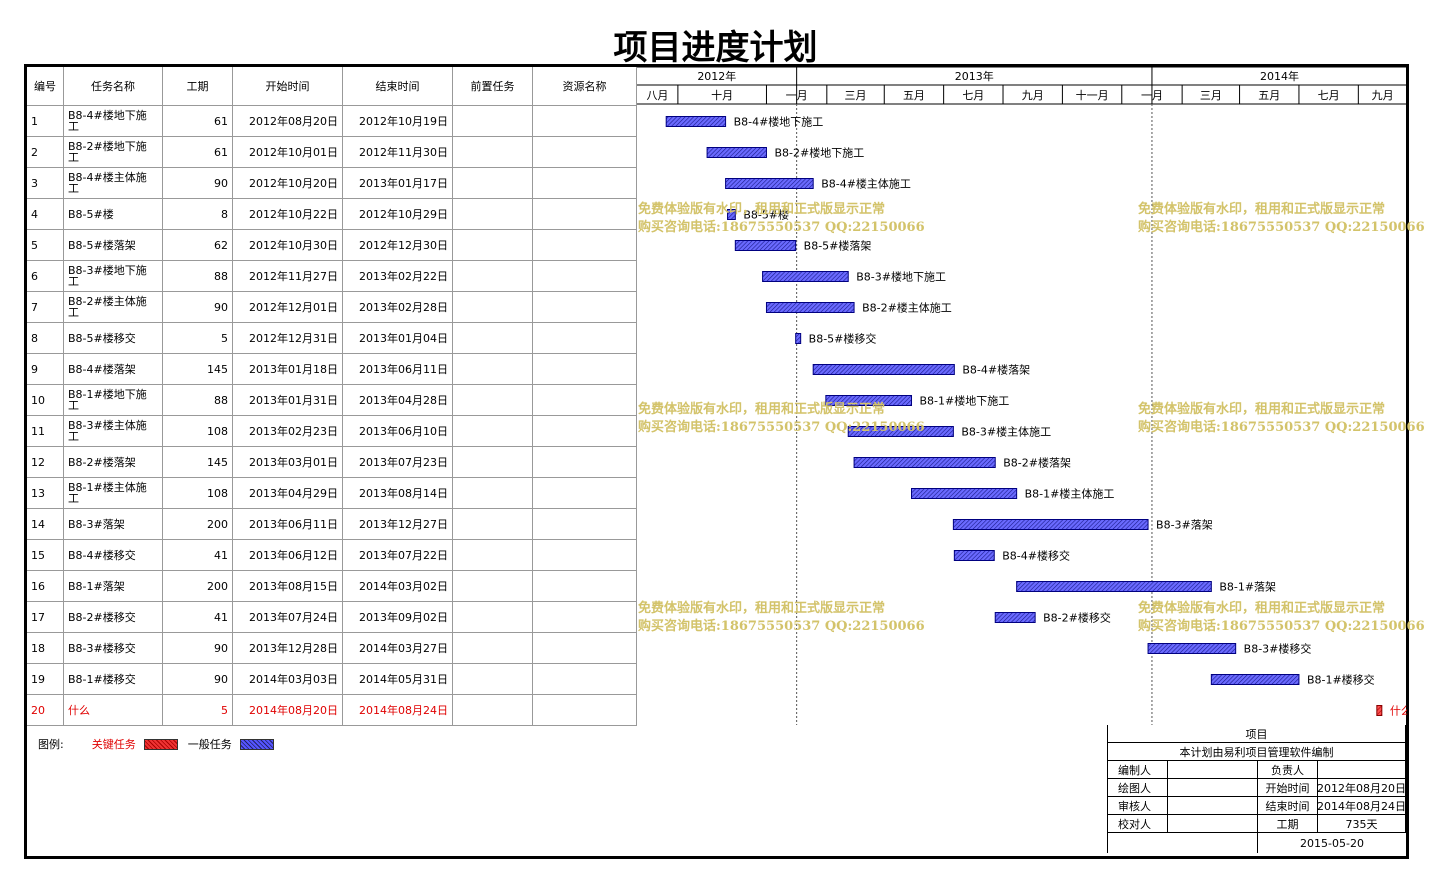 The width and height of the screenshot is (1431, 879). Describe the element at coordinates (288, 369) in the screenshot. I see `task-start-cell: 2013年01月18日` at that location.